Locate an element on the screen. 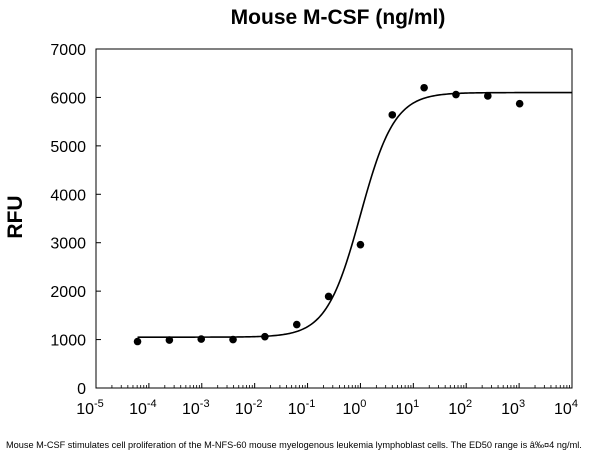 The image size is (600, 474). y-tick-label: 4000 is located at coordinates (68, 195).